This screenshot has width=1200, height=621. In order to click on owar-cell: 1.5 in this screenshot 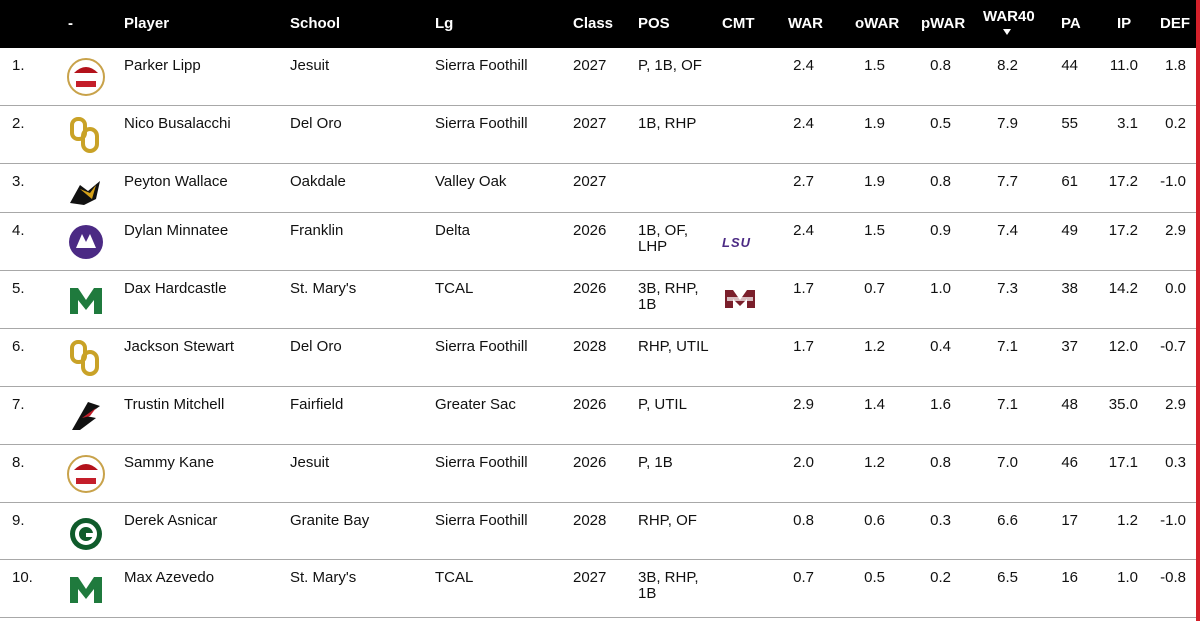, I will do `click(874, 65)`.